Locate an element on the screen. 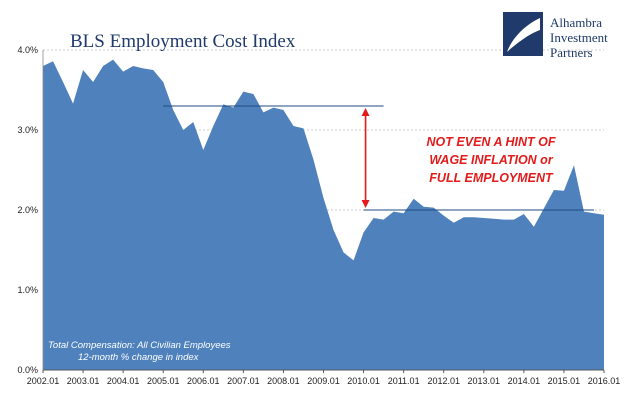 The height and width of the screenshot is (405, 641). x-tick-label: 2008.01 is located at coordinates (283, 381).